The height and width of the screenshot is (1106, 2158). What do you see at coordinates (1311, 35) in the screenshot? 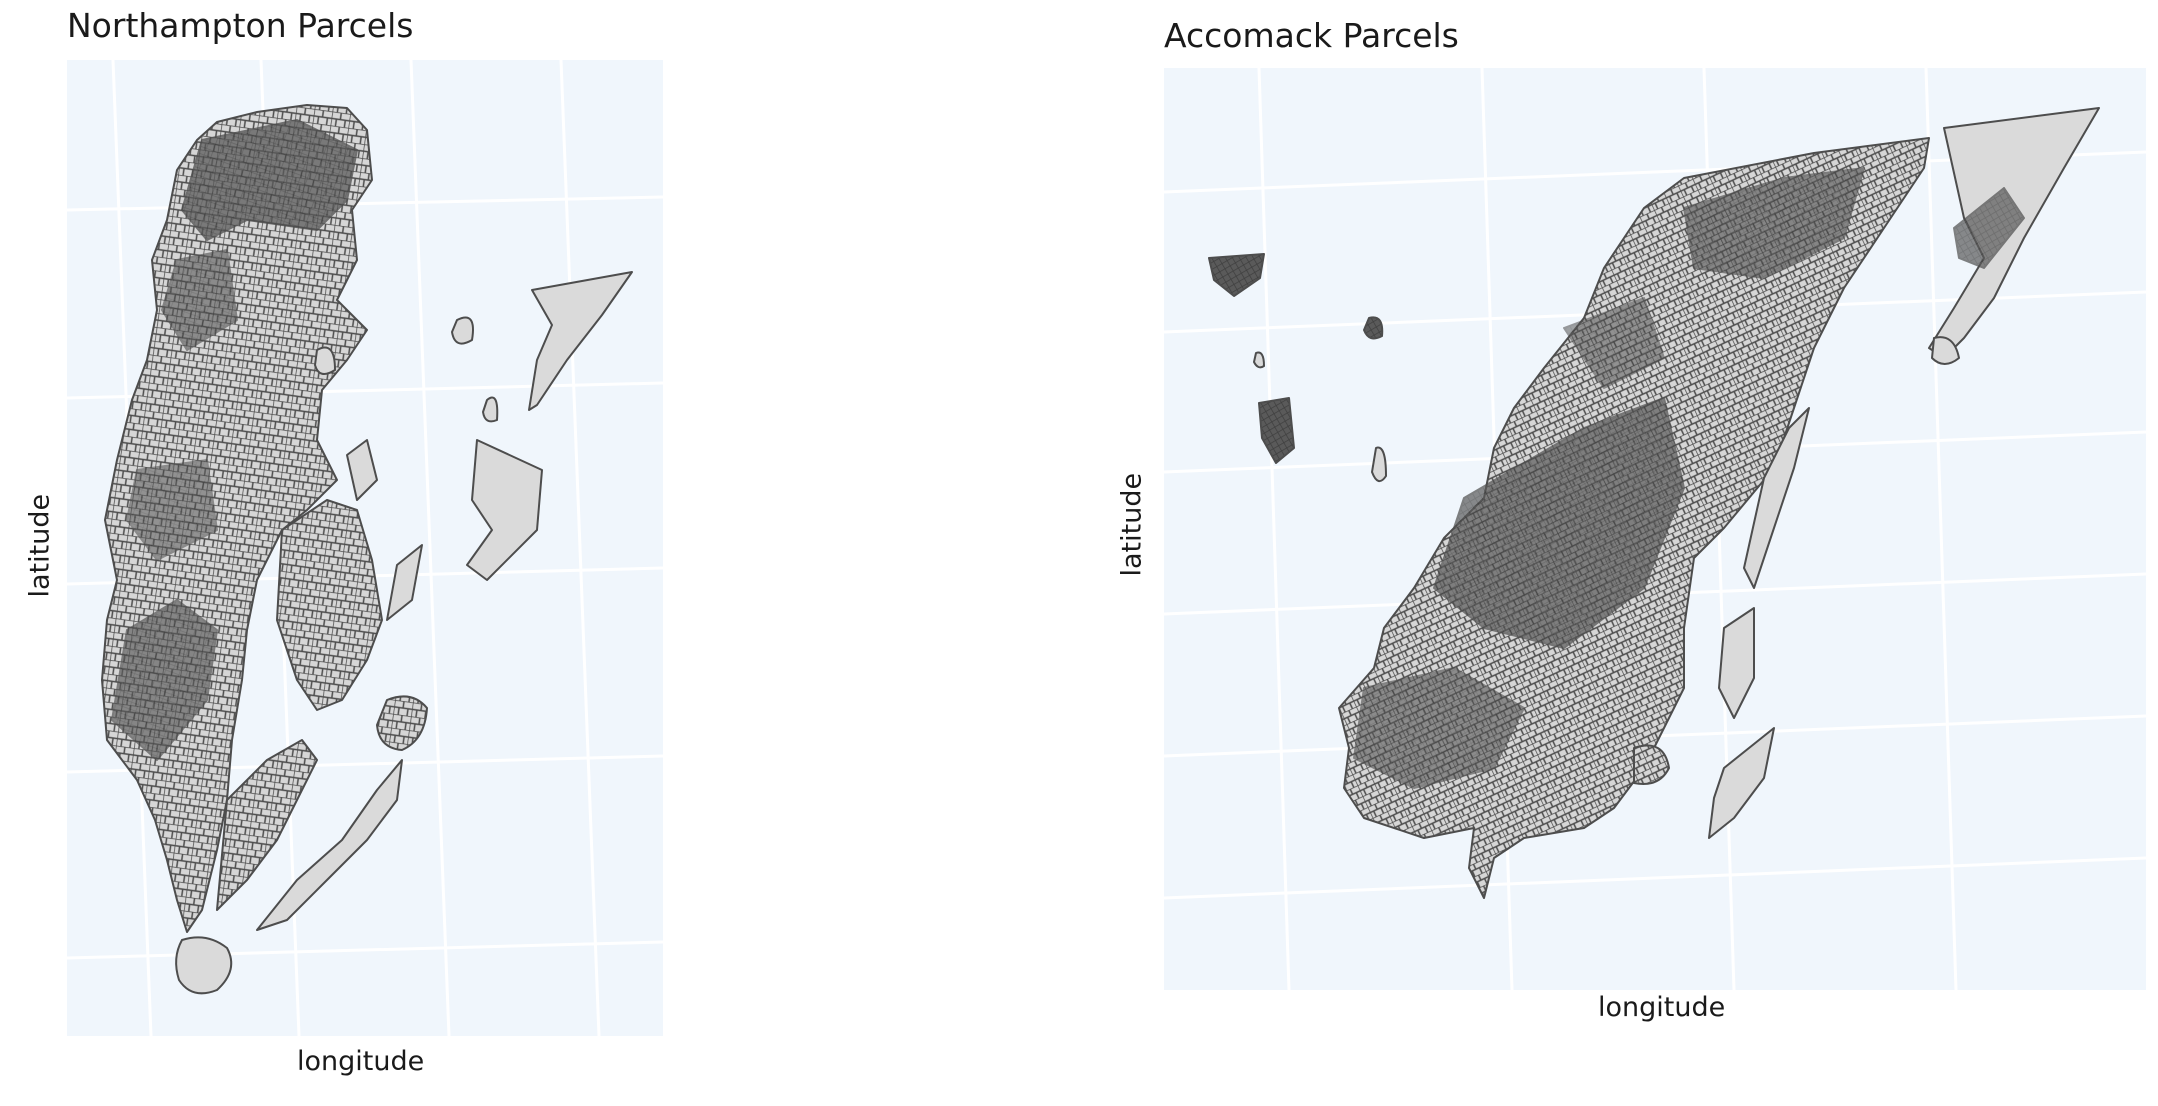
I see `accomack-map-title: Accomack Parcels` at bounding box center [1311, 35].